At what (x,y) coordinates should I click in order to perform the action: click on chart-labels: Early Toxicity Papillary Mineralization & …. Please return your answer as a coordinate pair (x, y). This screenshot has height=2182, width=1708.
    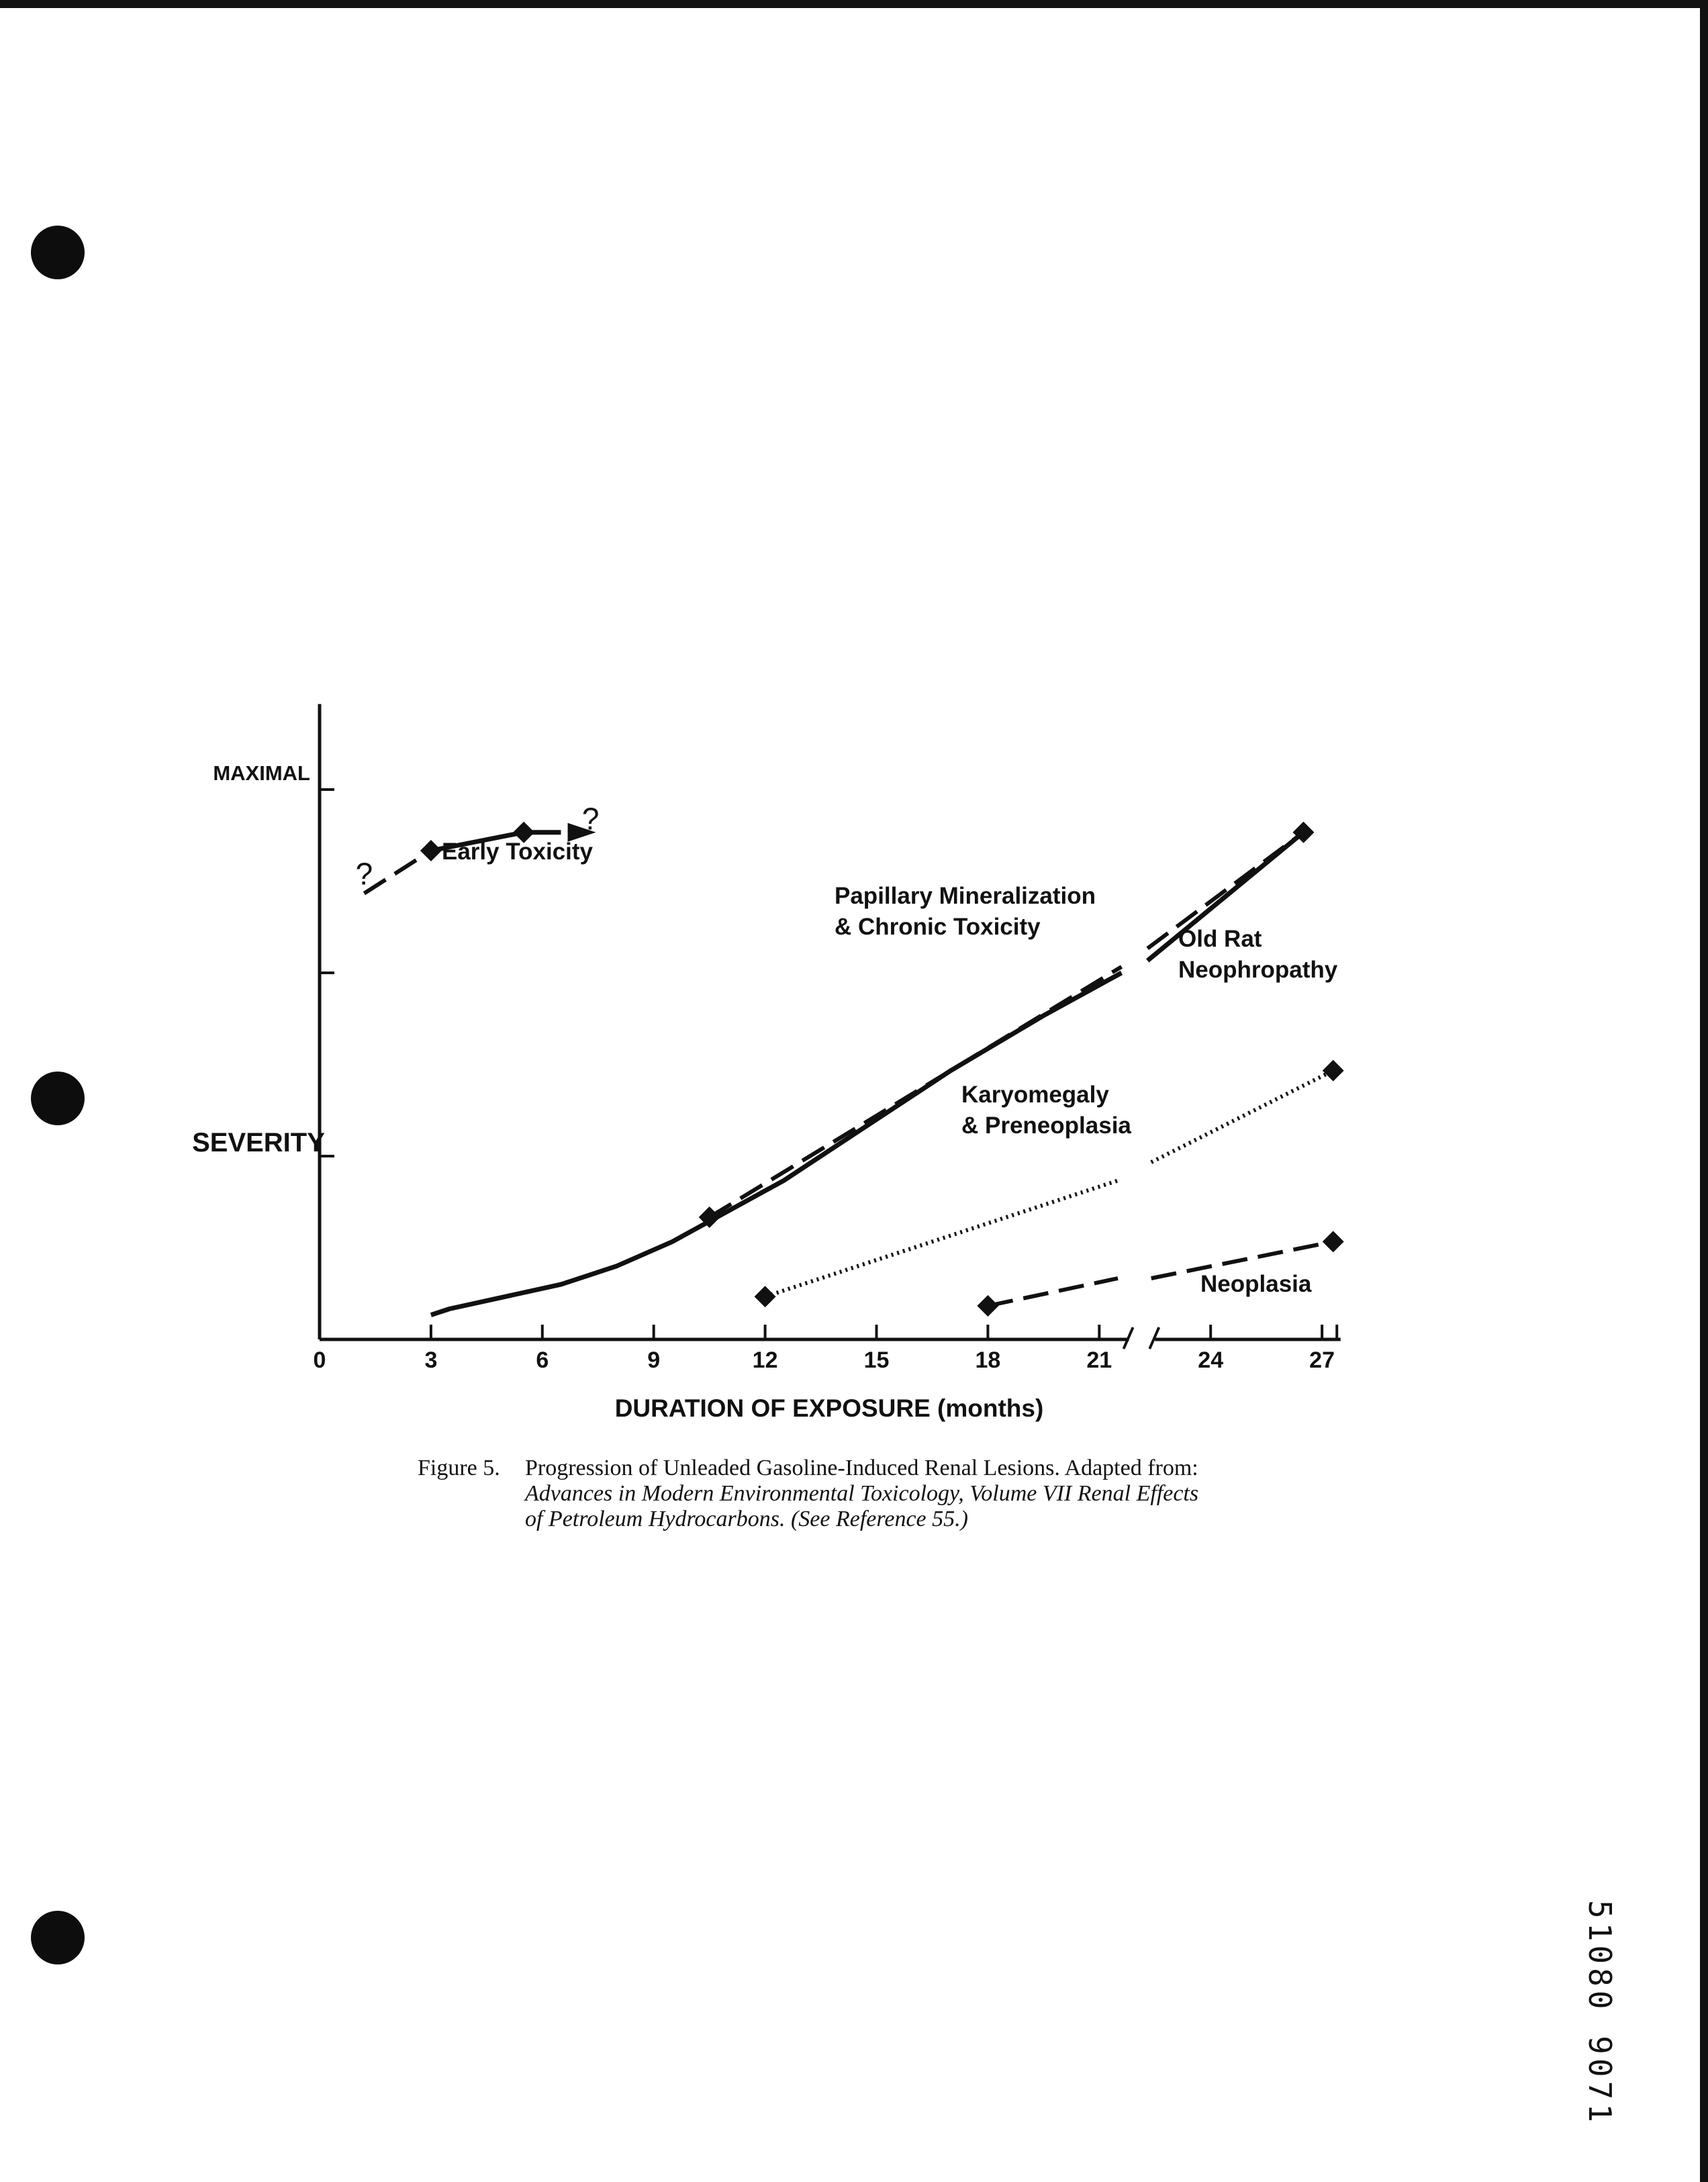
    Looking at the image, I should click on (890, 1068).